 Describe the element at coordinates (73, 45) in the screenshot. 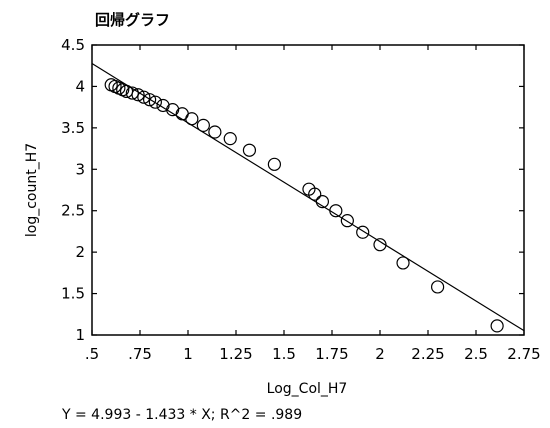

I see `y-tick-label: 4.5` at that location.